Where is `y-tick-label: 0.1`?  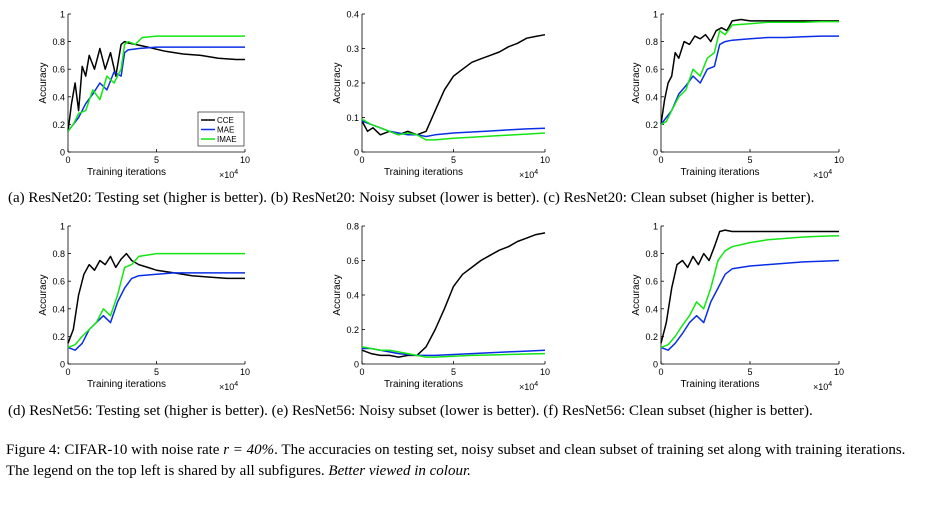 y-tick-label: 0.1 is located at coordinates (352, 118).